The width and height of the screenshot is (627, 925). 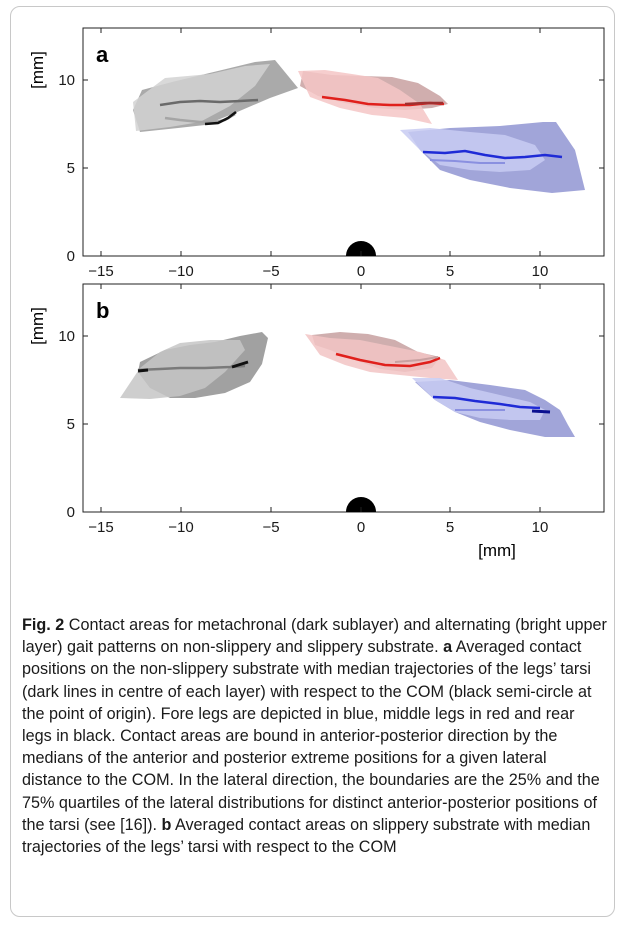 What do you see at coordinates (37, 326) in the screenshot?
I see `panel-b-ylabel: [mm]` at bounding box center [37, 326].